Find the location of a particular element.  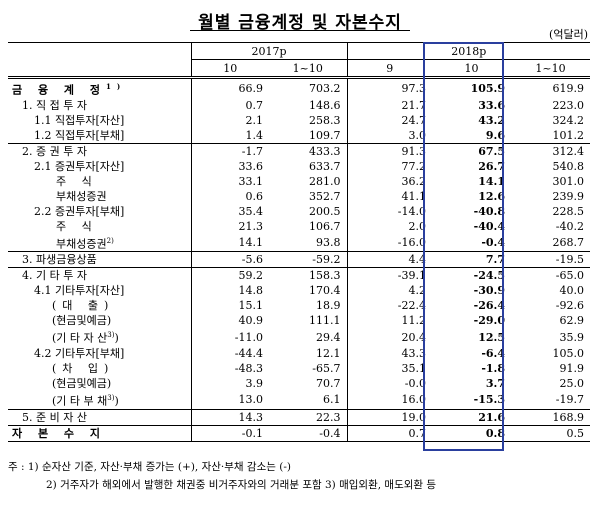

value-cell: 3.7 is located at coordinates (495, 383).